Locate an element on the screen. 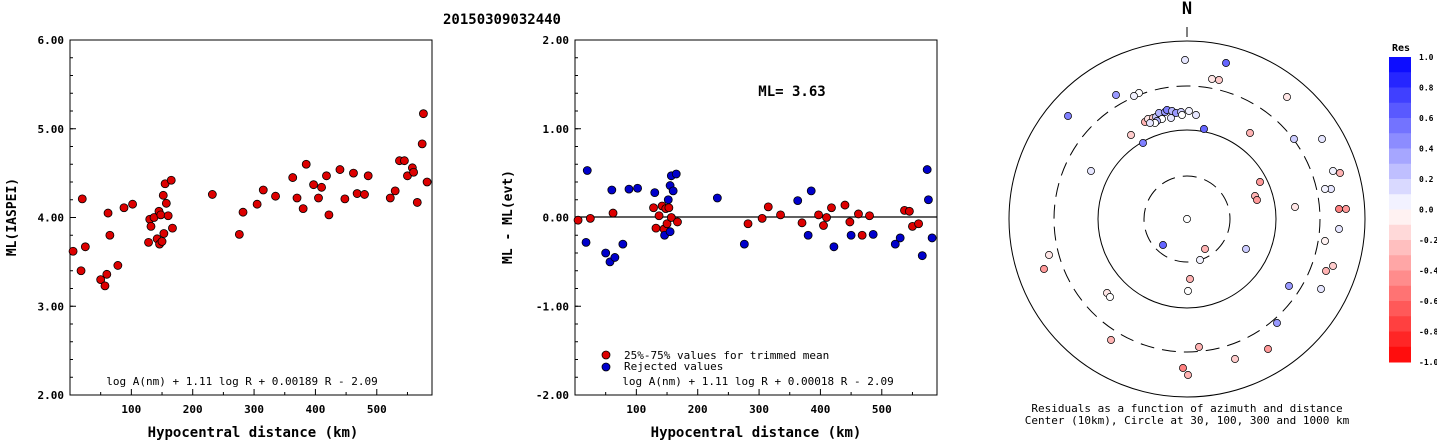 This screenshot has height=441, width=1437. plot2-xtick-label: 100 is located at coordinates (636, 409).